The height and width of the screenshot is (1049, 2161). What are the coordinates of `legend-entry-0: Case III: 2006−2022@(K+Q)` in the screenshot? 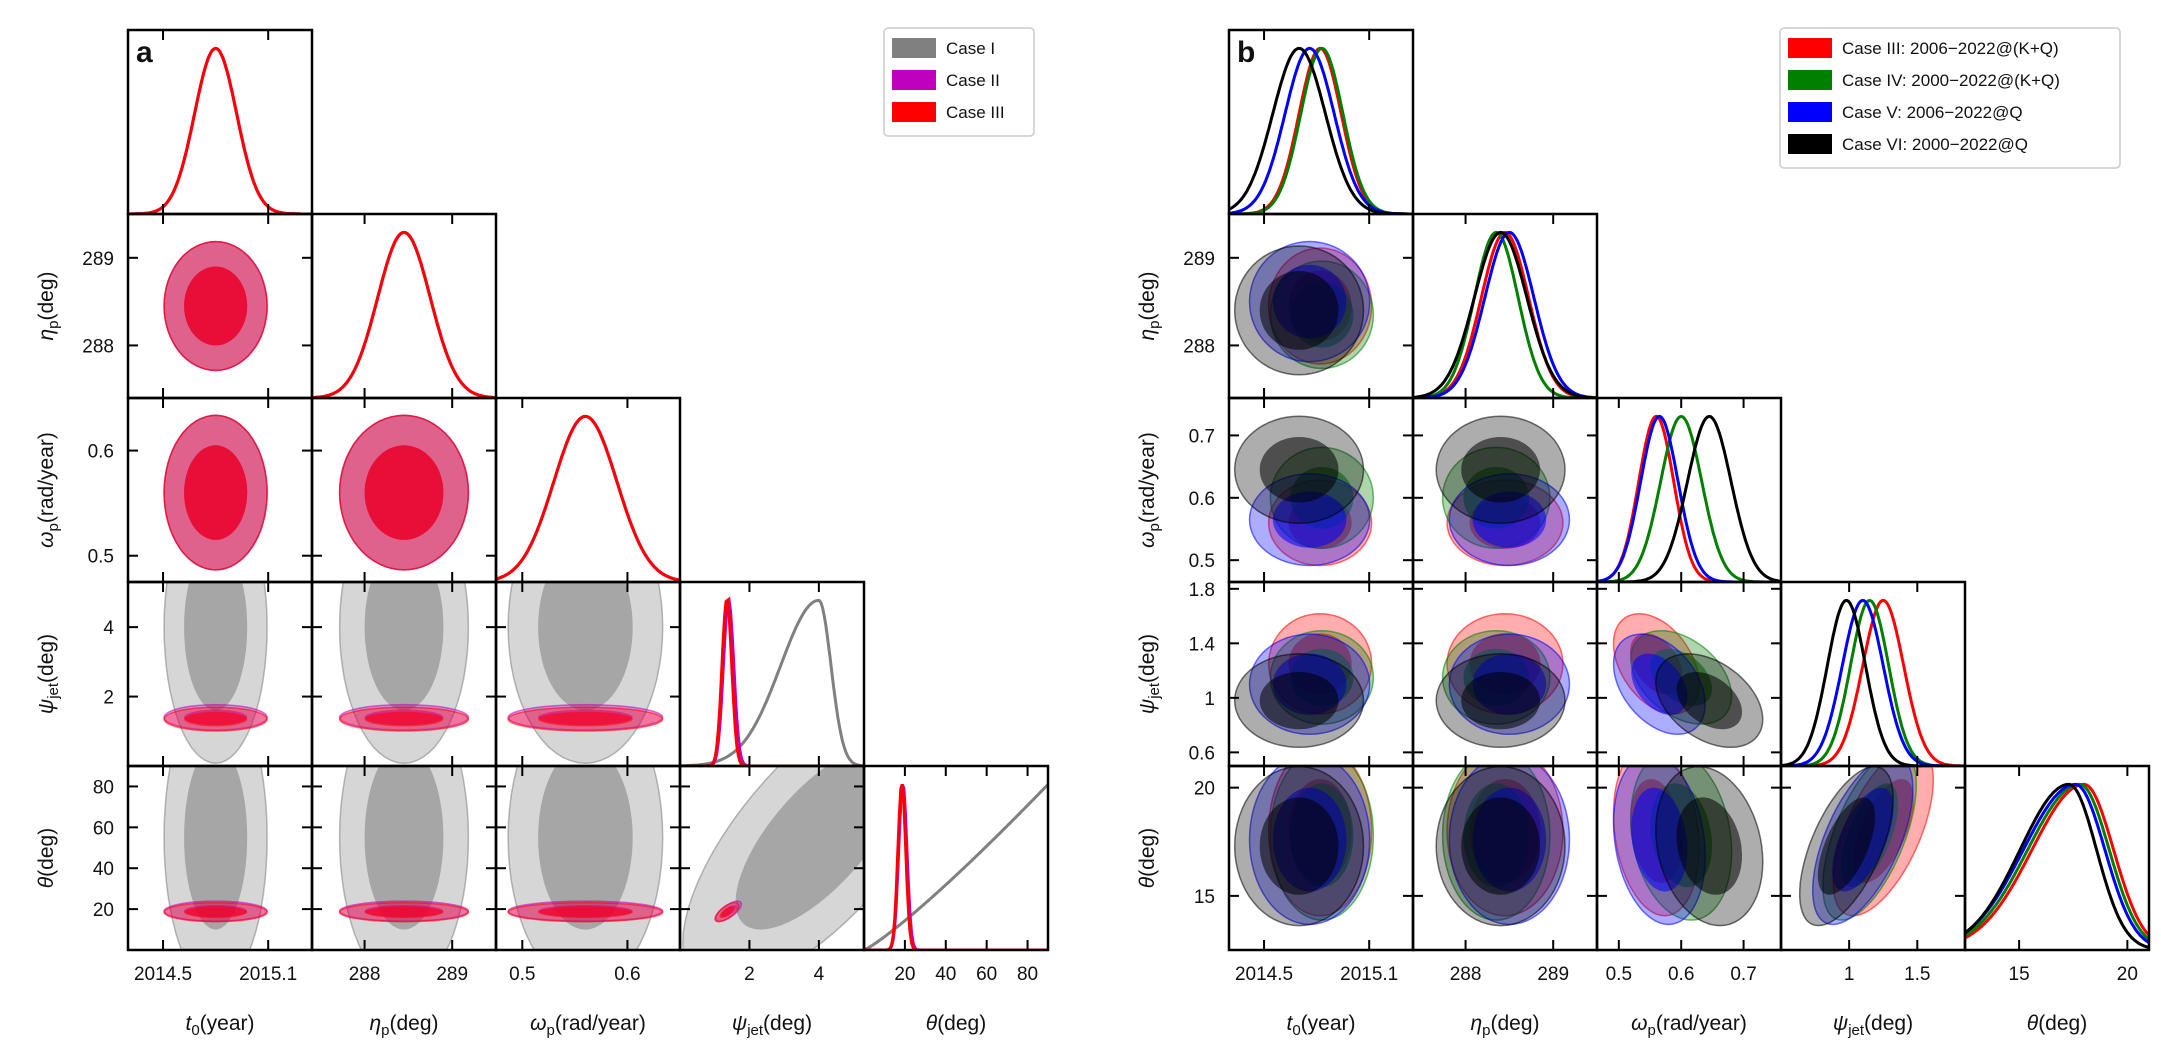 It's located at (1950, 48).